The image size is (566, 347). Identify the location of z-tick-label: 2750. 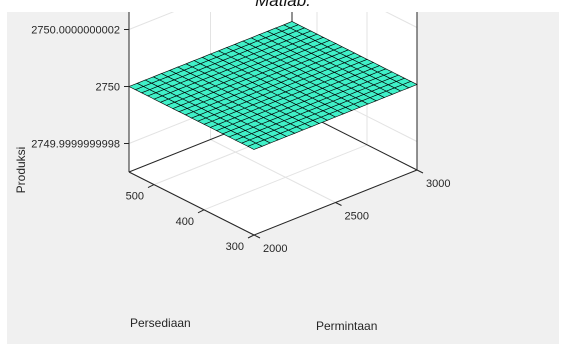
(108, 88).